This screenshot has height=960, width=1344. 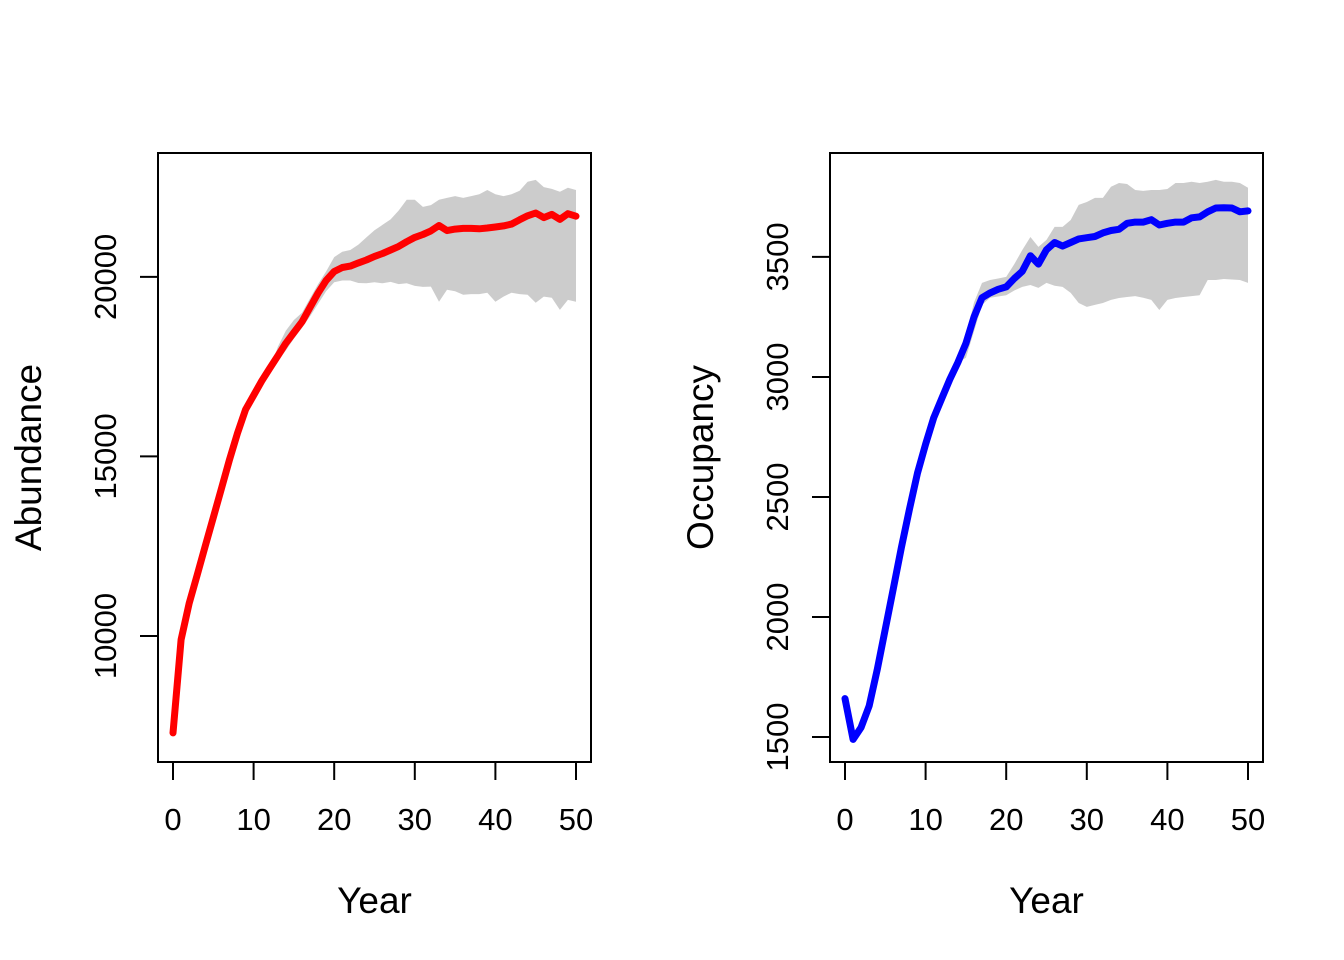 What do you see at coordinates (777, 497) in the screenshot?
I see `y-tick-label: 2500` at bounding box center [777, 497].